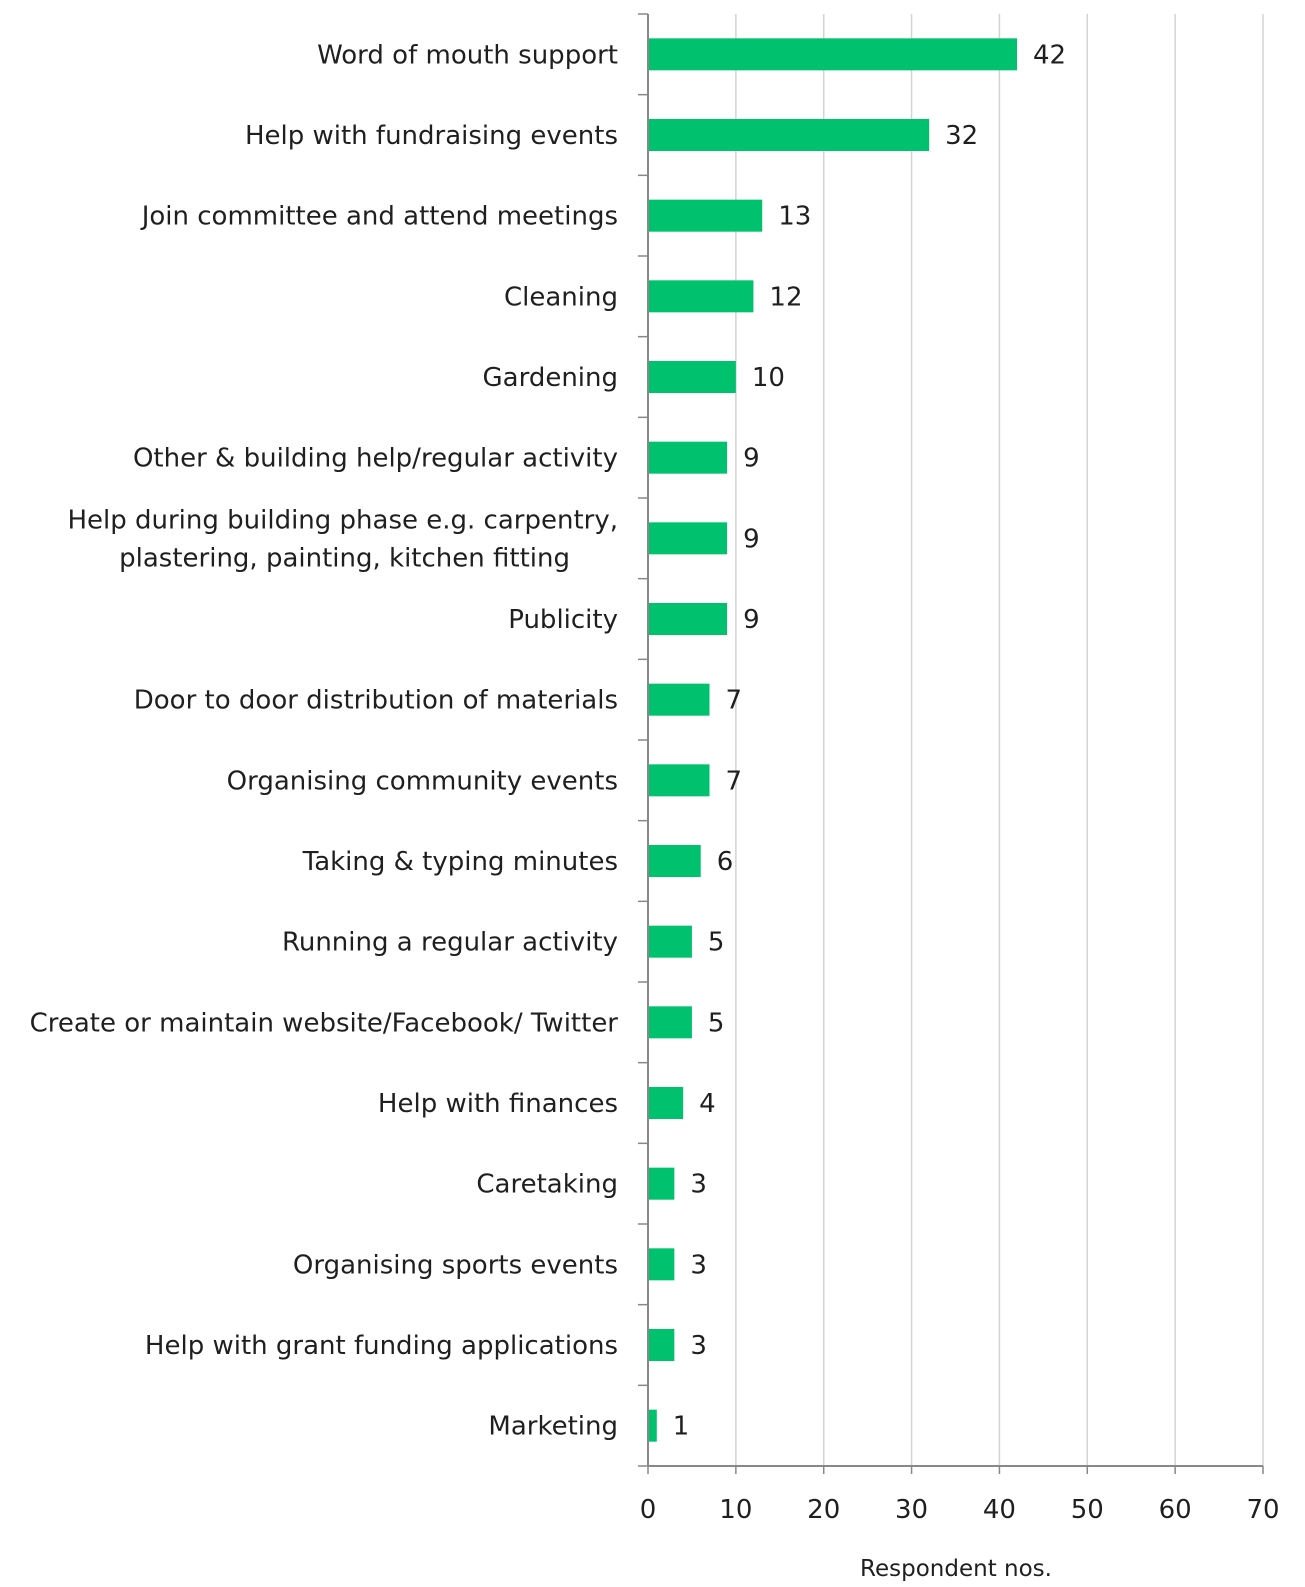 The image size is (1305, 1587). I want to click on x-tick-label: 70, so click(1262, 1510).